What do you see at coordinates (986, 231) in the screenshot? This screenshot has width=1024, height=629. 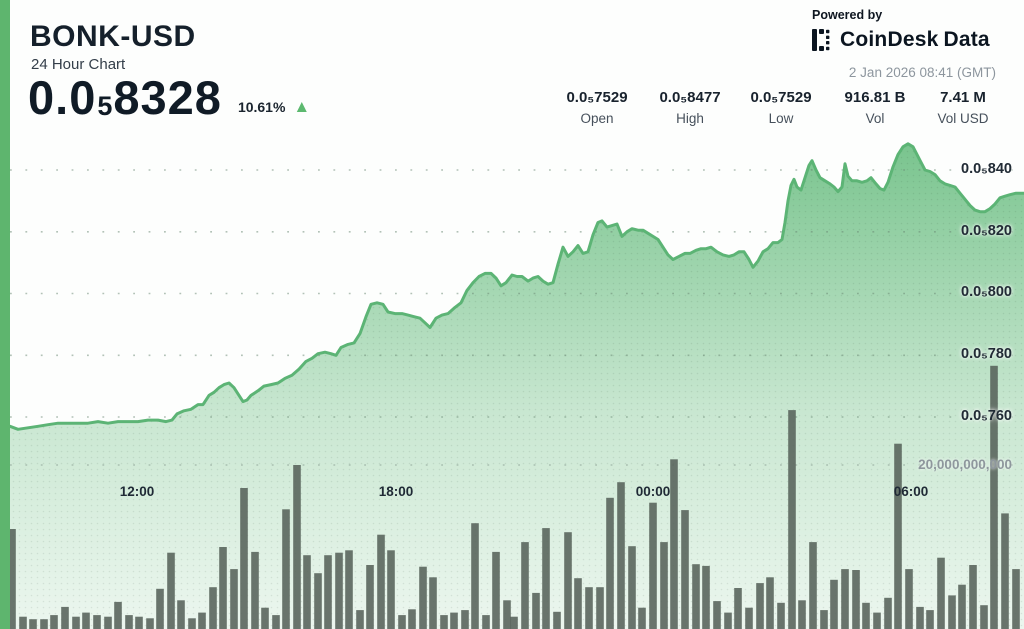 I see `y-axis-tick-820: 0.0₅820` at bounding box center [986, 231].